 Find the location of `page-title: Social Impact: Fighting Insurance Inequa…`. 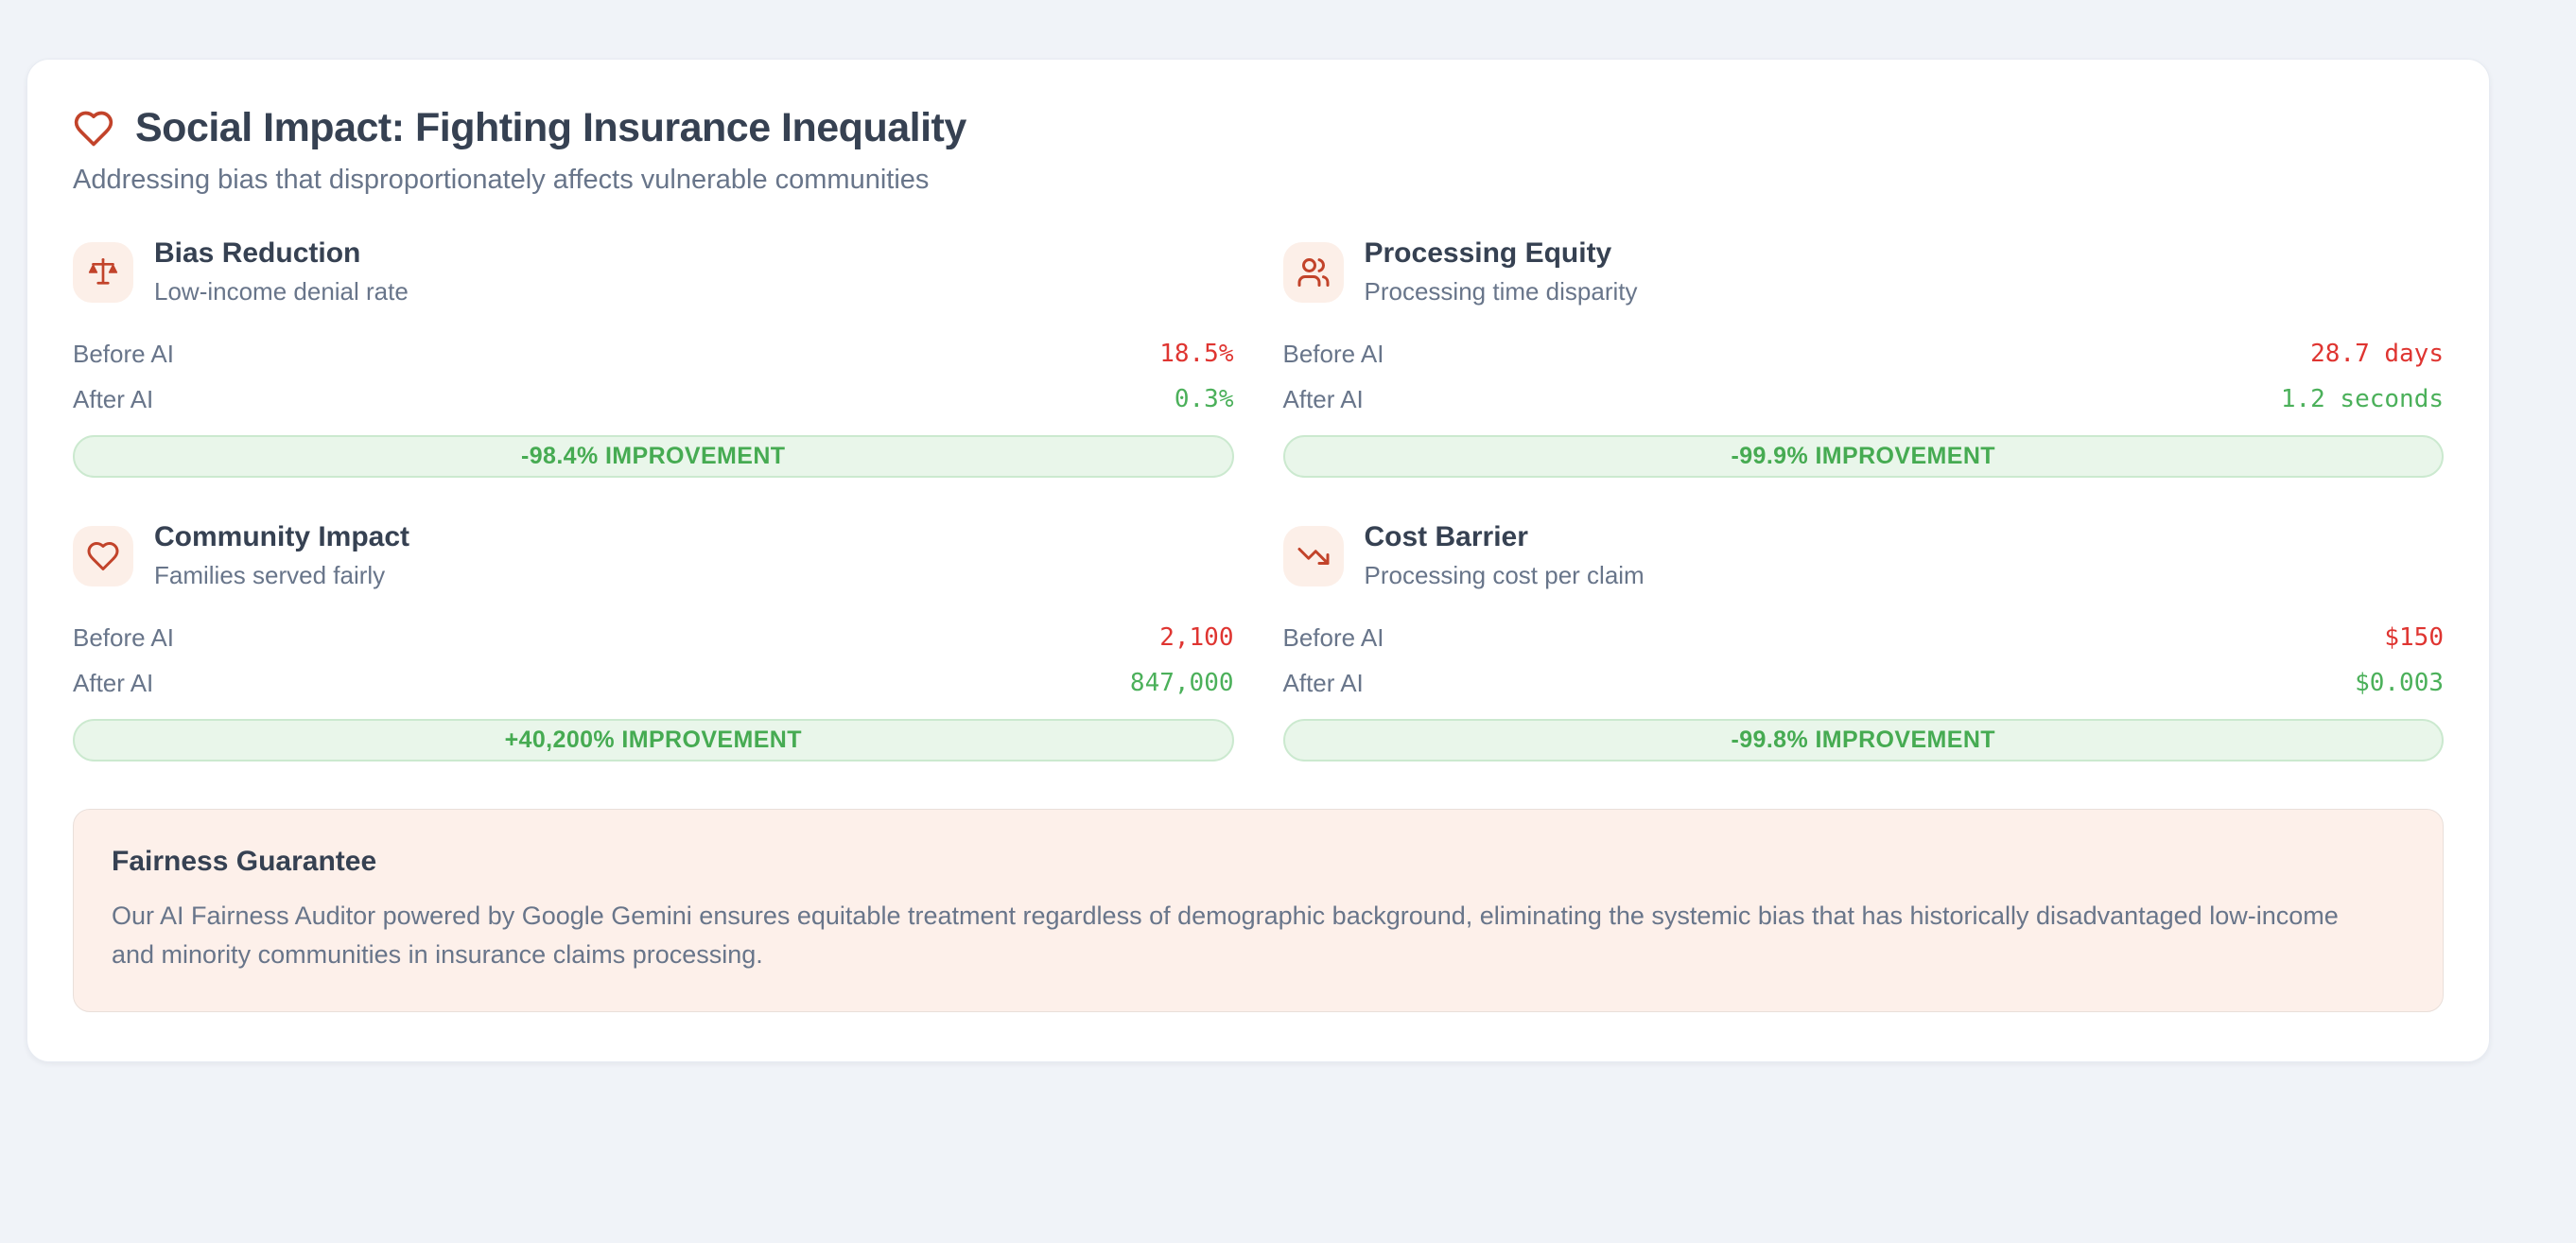

page-title: Social Impact: Fighting Insurance Inequa… is located at coordinates (550, 128).